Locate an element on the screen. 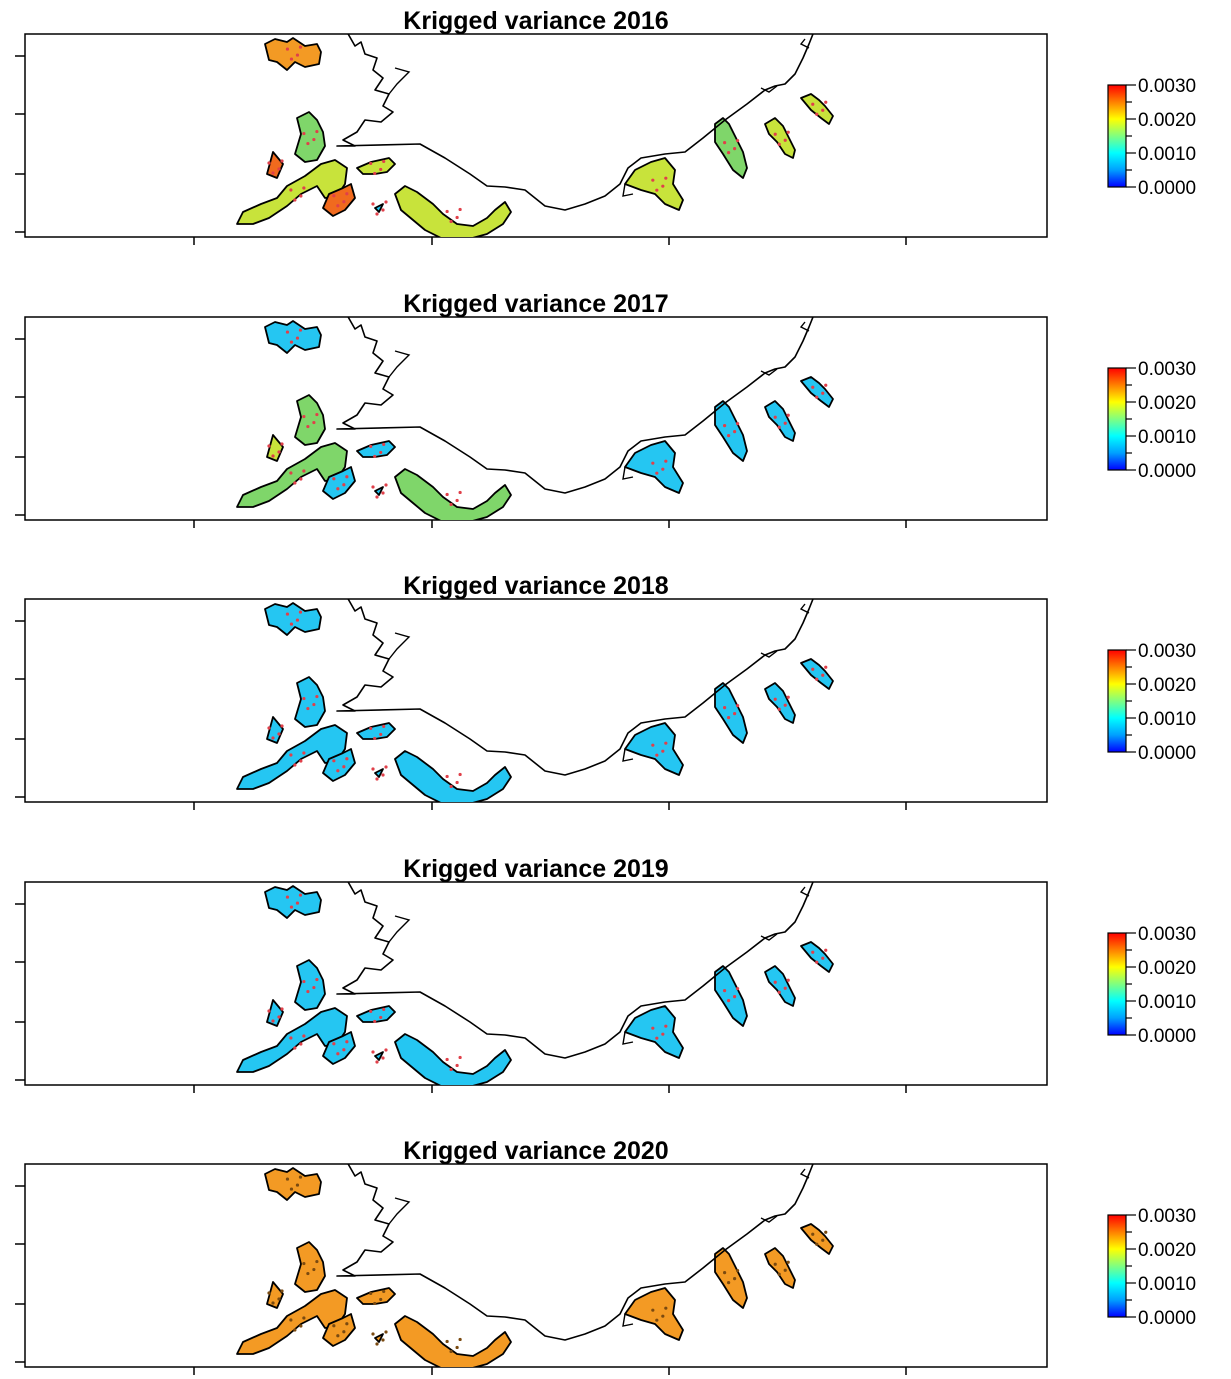 The image size is (1231, 1379). panel-title: Krigged variance 2017 is located at coordinates (535, 304).